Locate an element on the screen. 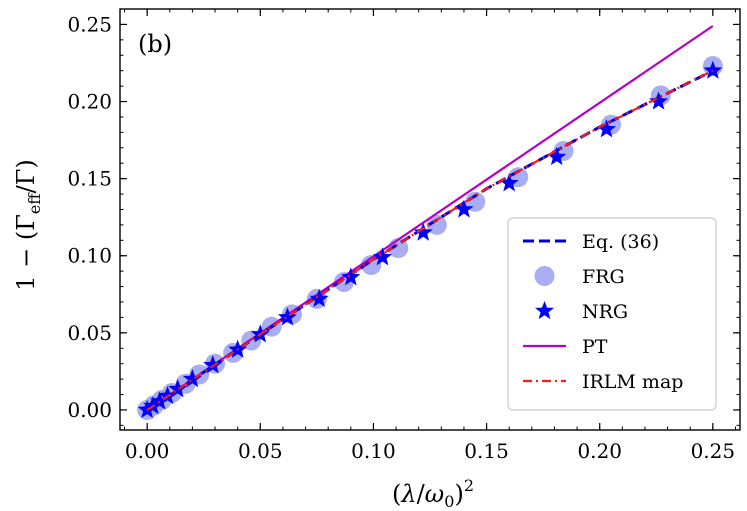 This screenshot has width=747, height=511. y-tick-label: 0.20 is located at coordinates (89, 102).